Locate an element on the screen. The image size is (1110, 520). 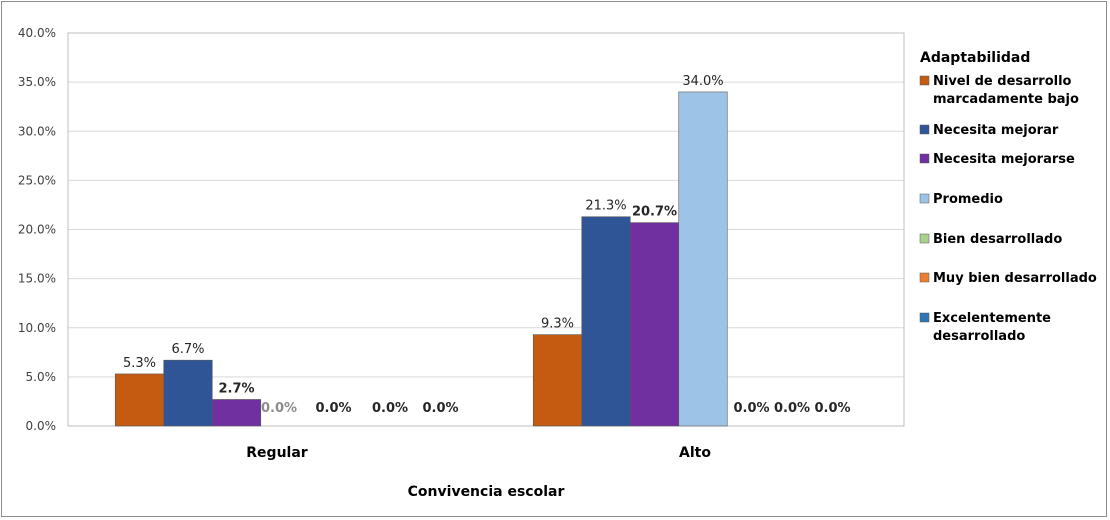
data-label: 6.7% is located at coordinates (187, 349).